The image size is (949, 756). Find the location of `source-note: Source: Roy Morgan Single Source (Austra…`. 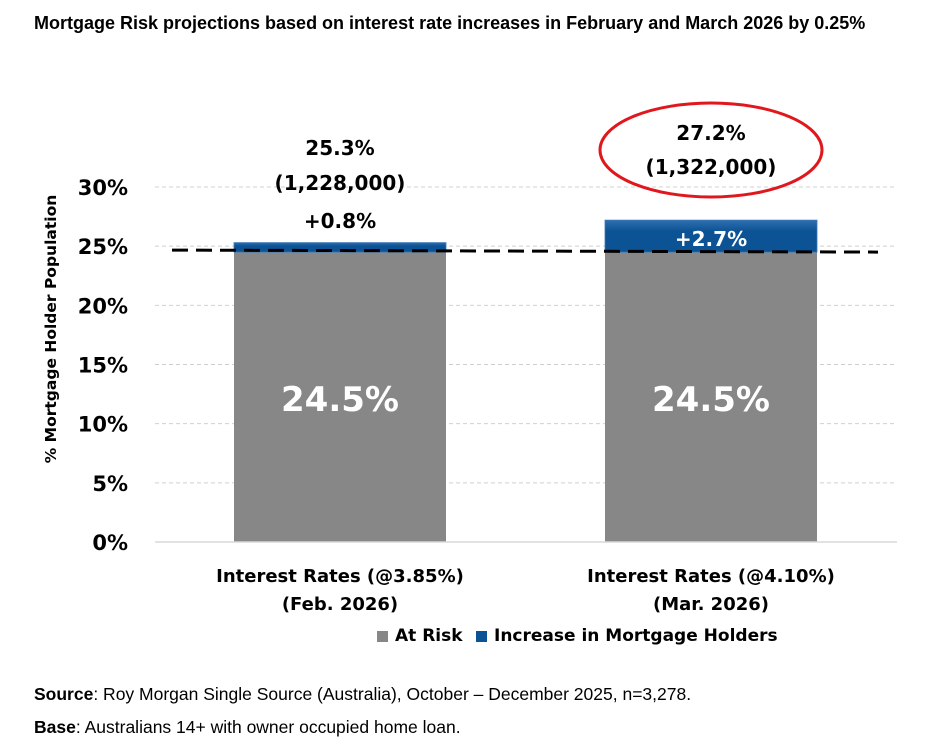

source-note: Source: Roy Morgan Single Source (Austra… is located at coordinates (362, 694).